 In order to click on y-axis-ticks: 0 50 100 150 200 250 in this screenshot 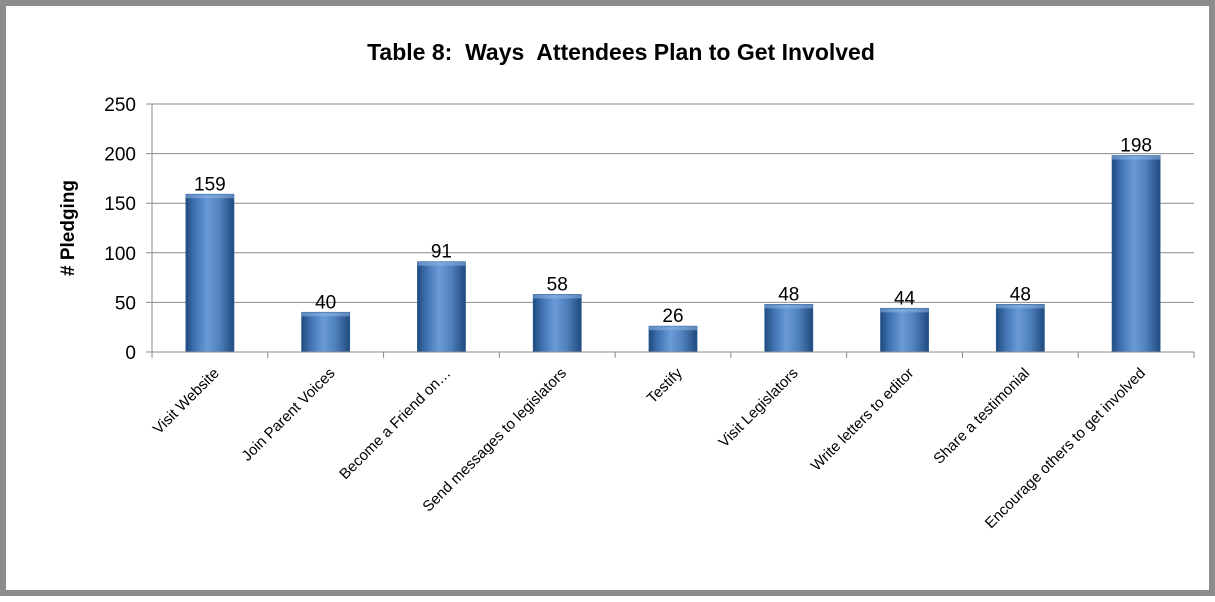, I will do `click(128, 229)`.